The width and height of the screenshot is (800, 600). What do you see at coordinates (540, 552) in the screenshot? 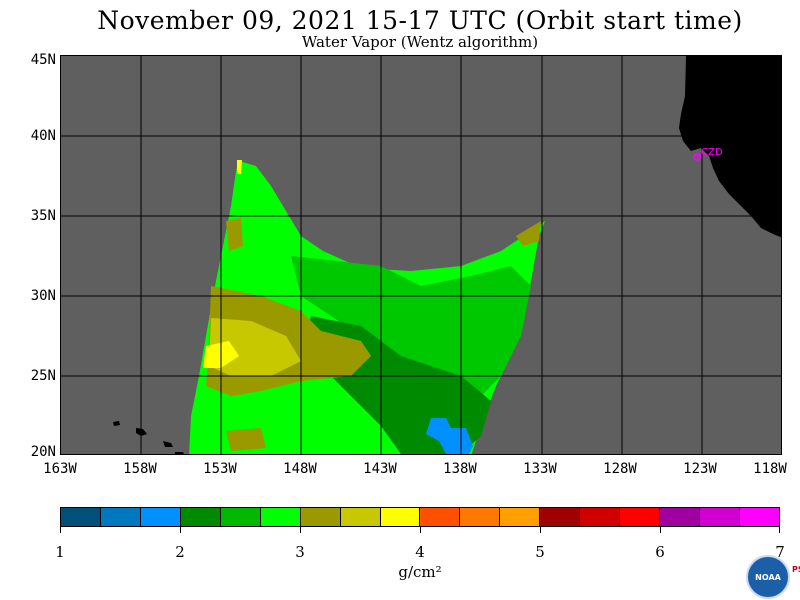
I see `color-scale-label: 5` at bounding box center [540, 552].